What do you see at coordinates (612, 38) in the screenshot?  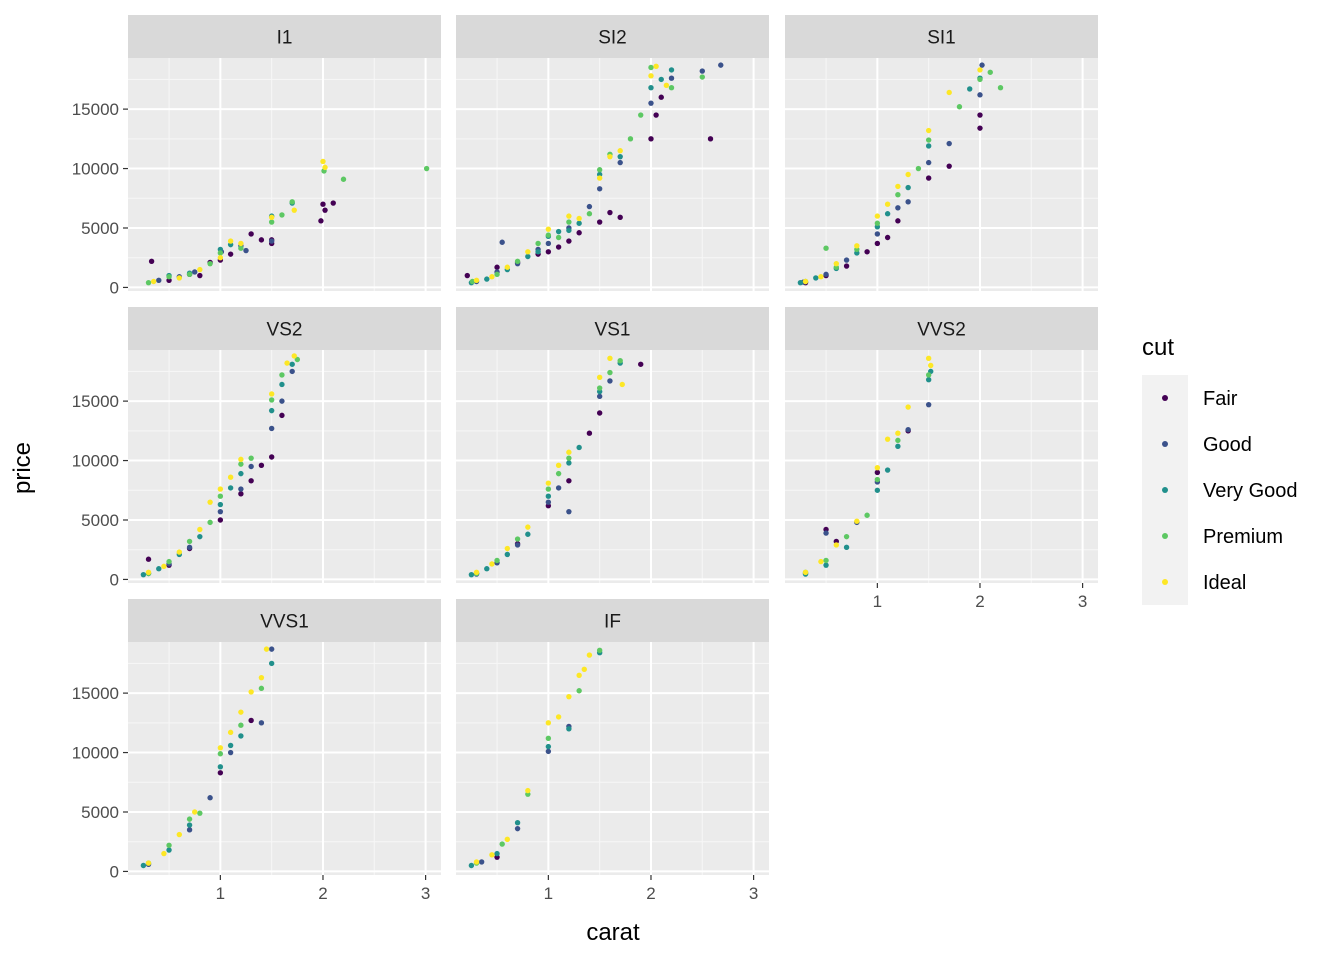 I see `facet-strip-label: SI2` at bounding box center [612, 38].